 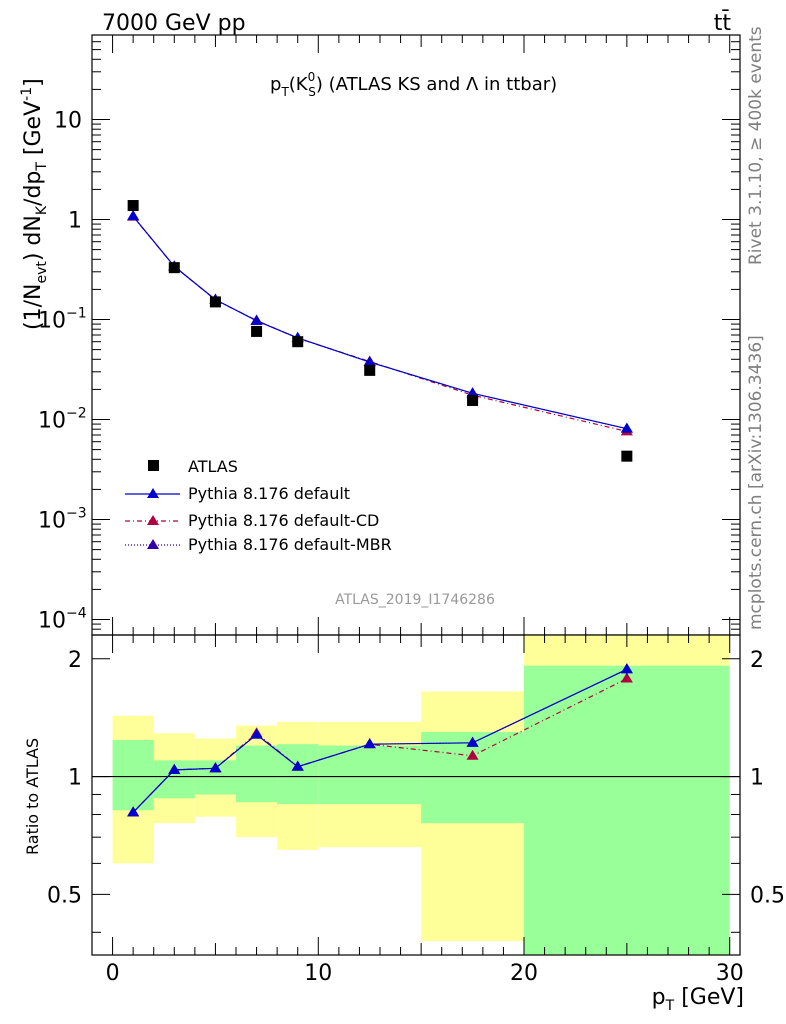 I want to click on legend-marker-cd, so click(x=153, y=520).